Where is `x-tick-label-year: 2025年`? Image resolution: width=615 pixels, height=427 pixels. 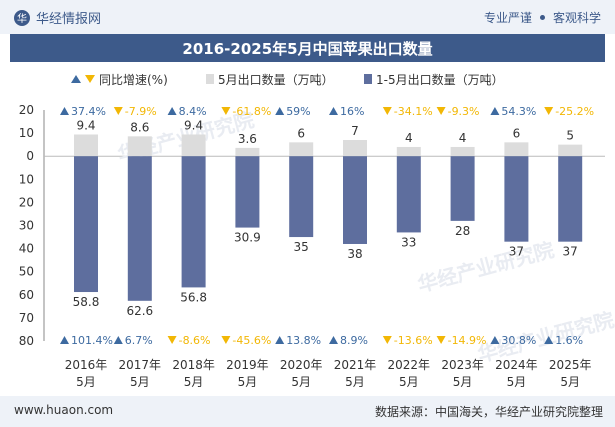 x-tick-label-year: 2025年 is located at coordinates (570, 365).